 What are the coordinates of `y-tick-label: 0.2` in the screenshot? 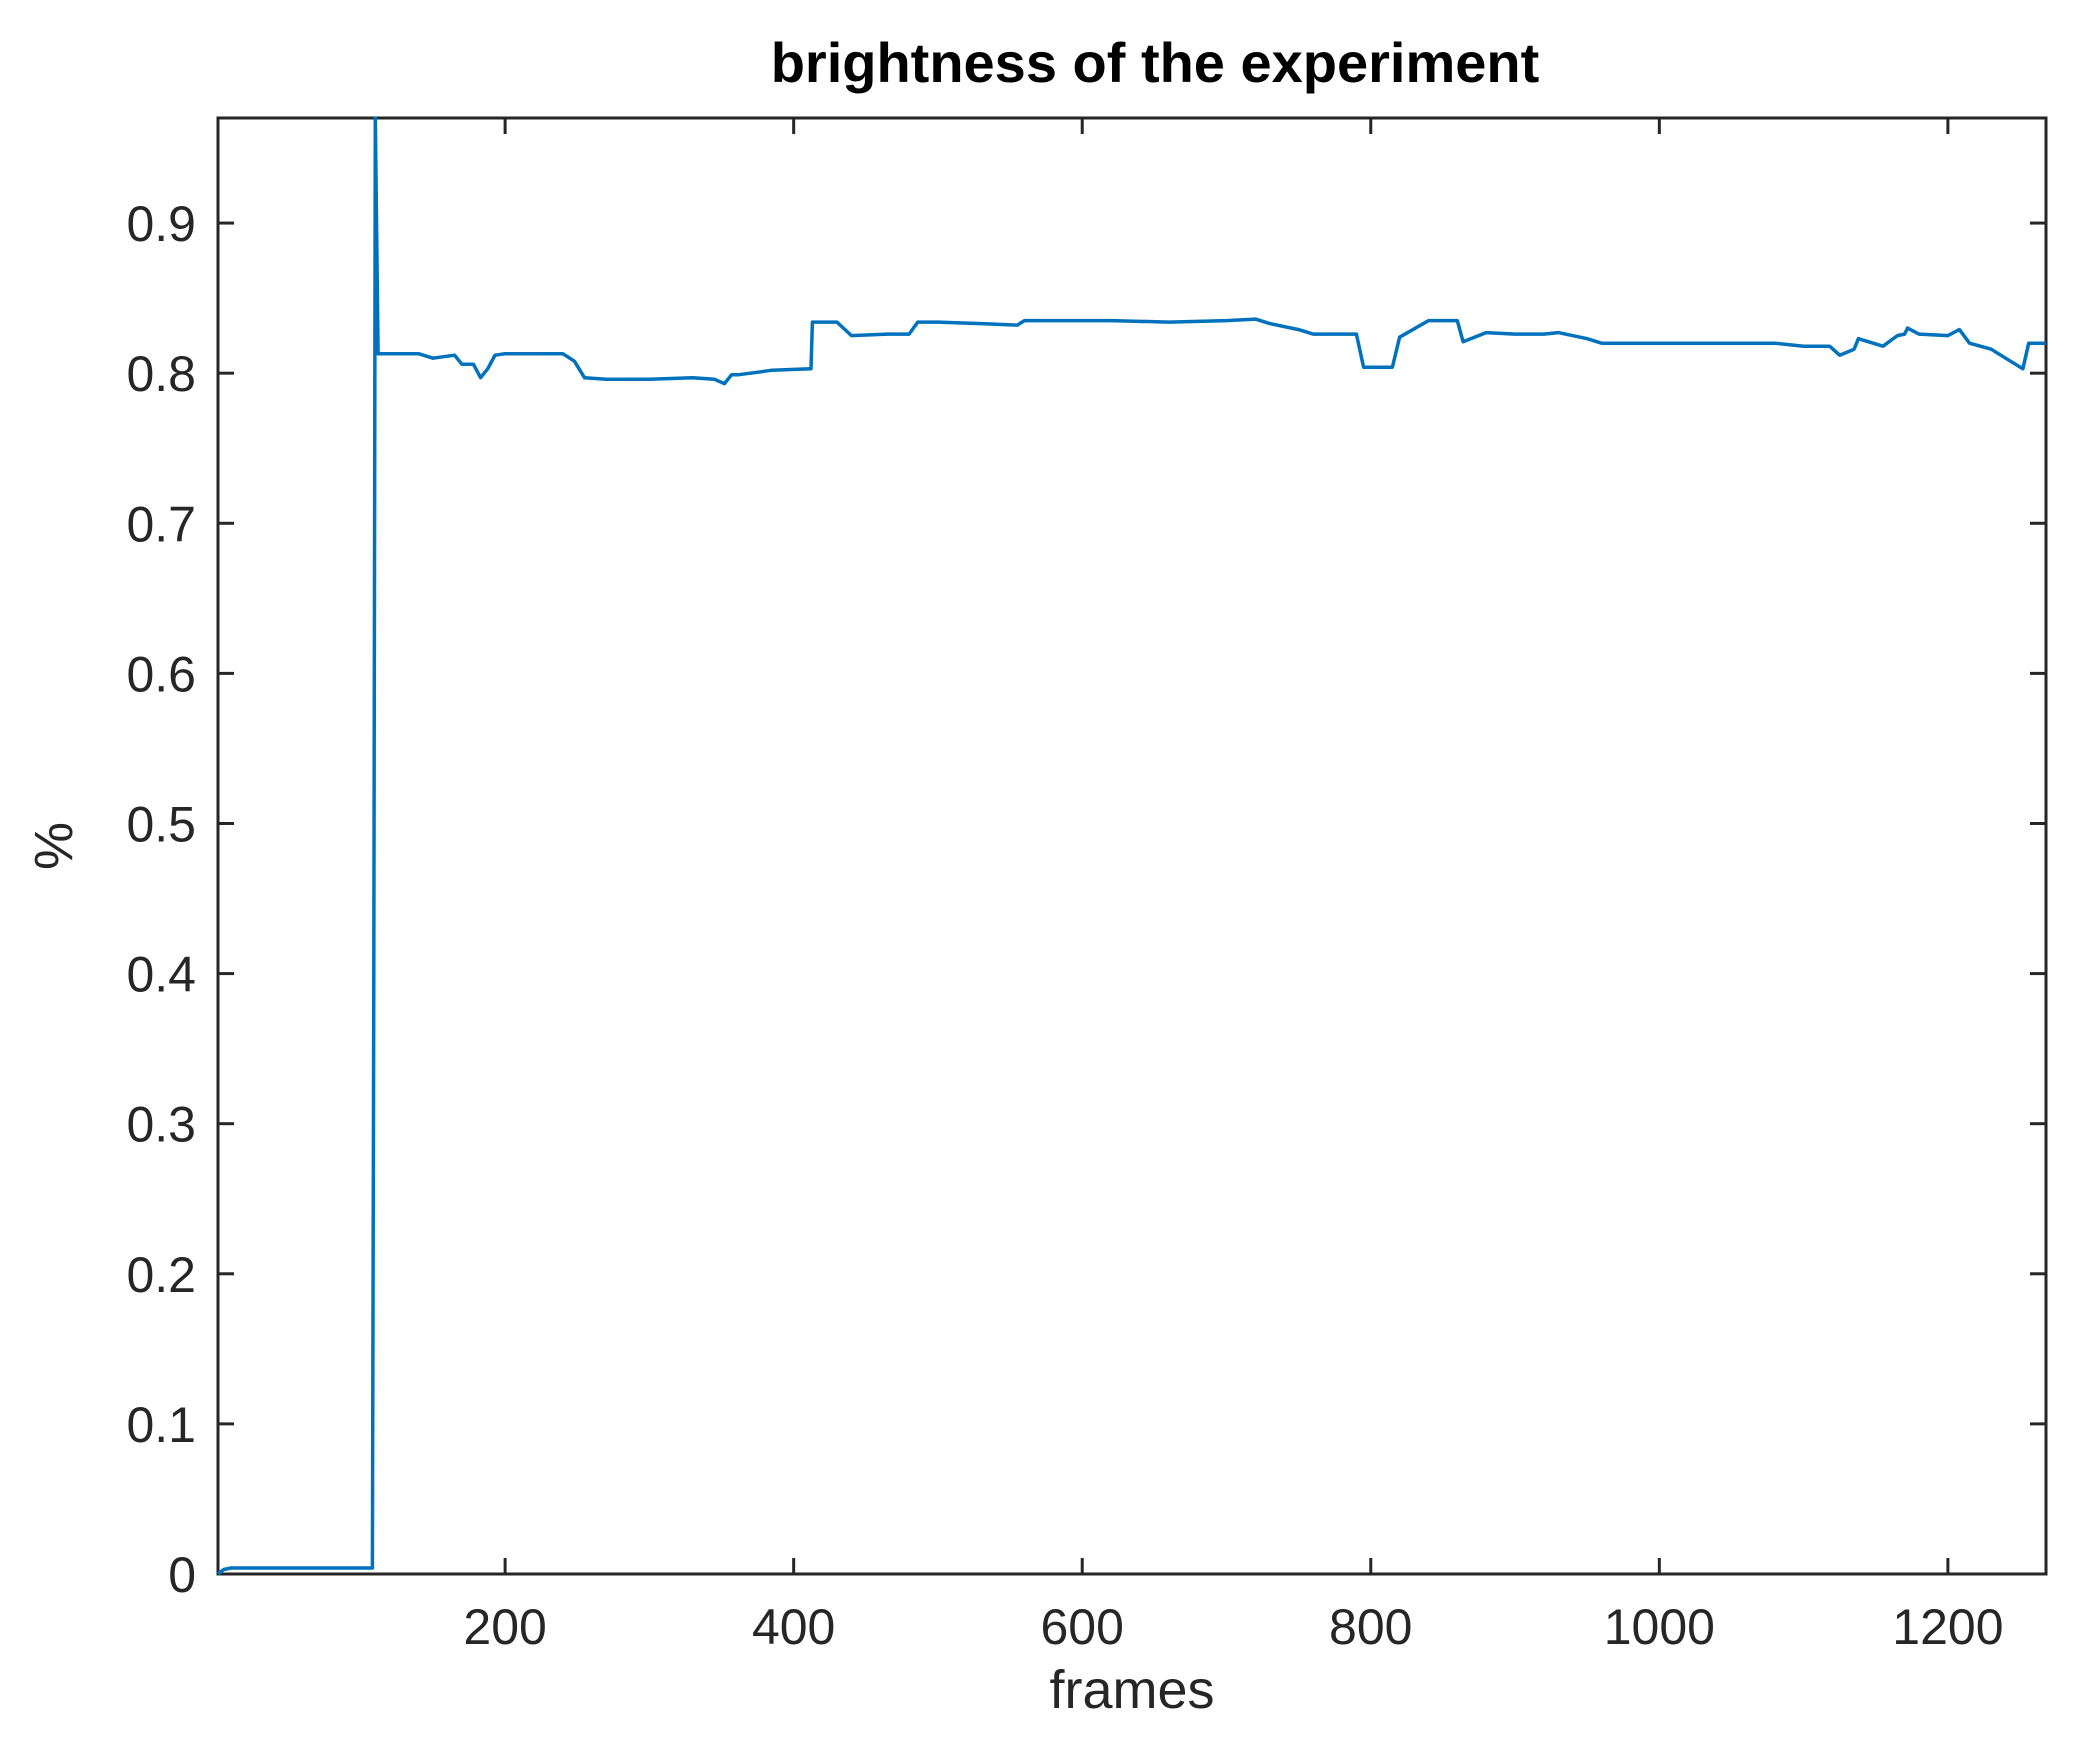 It's located at (161, 1275).